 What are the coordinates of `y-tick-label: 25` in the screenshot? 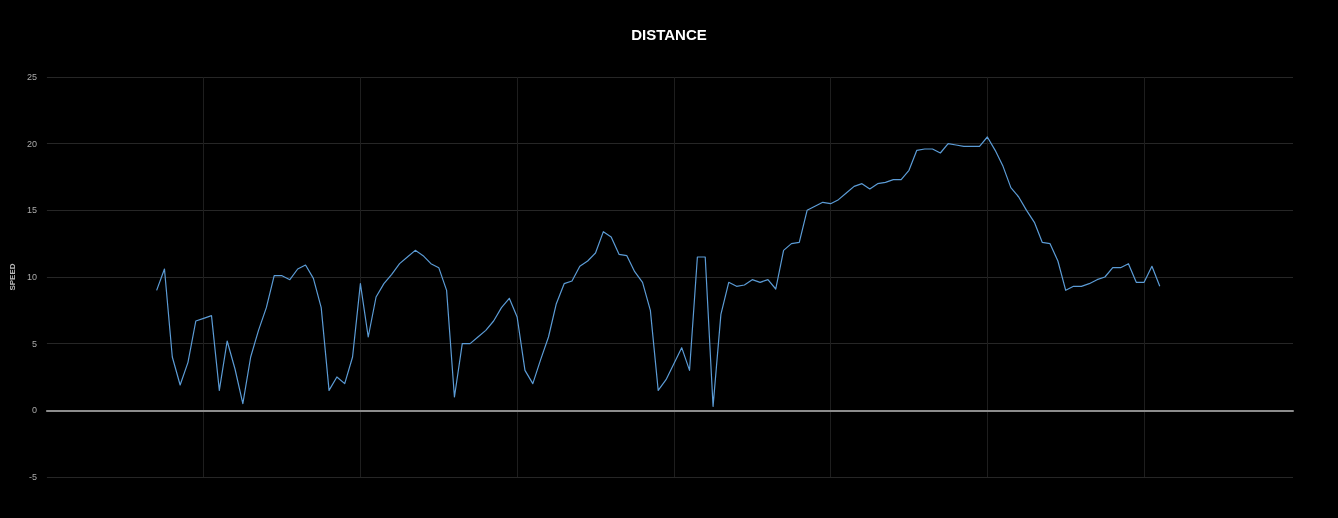 It's located at (31, 77).